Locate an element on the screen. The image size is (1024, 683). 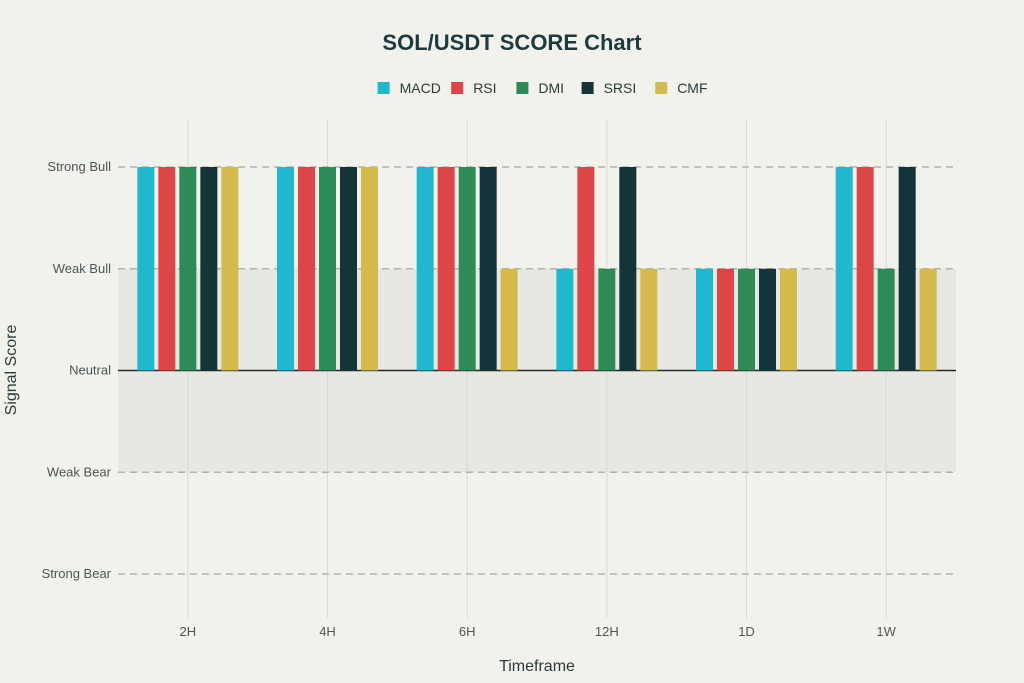
legend-swatch-macd is located at coordinates (383, 88).